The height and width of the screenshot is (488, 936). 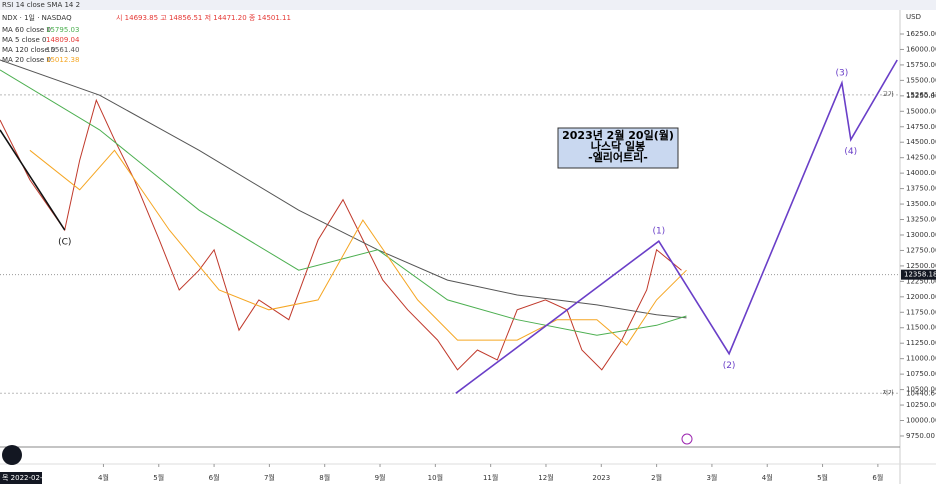 I want to click on y-tick-label: 13000.00, so click(x=921, y=235).